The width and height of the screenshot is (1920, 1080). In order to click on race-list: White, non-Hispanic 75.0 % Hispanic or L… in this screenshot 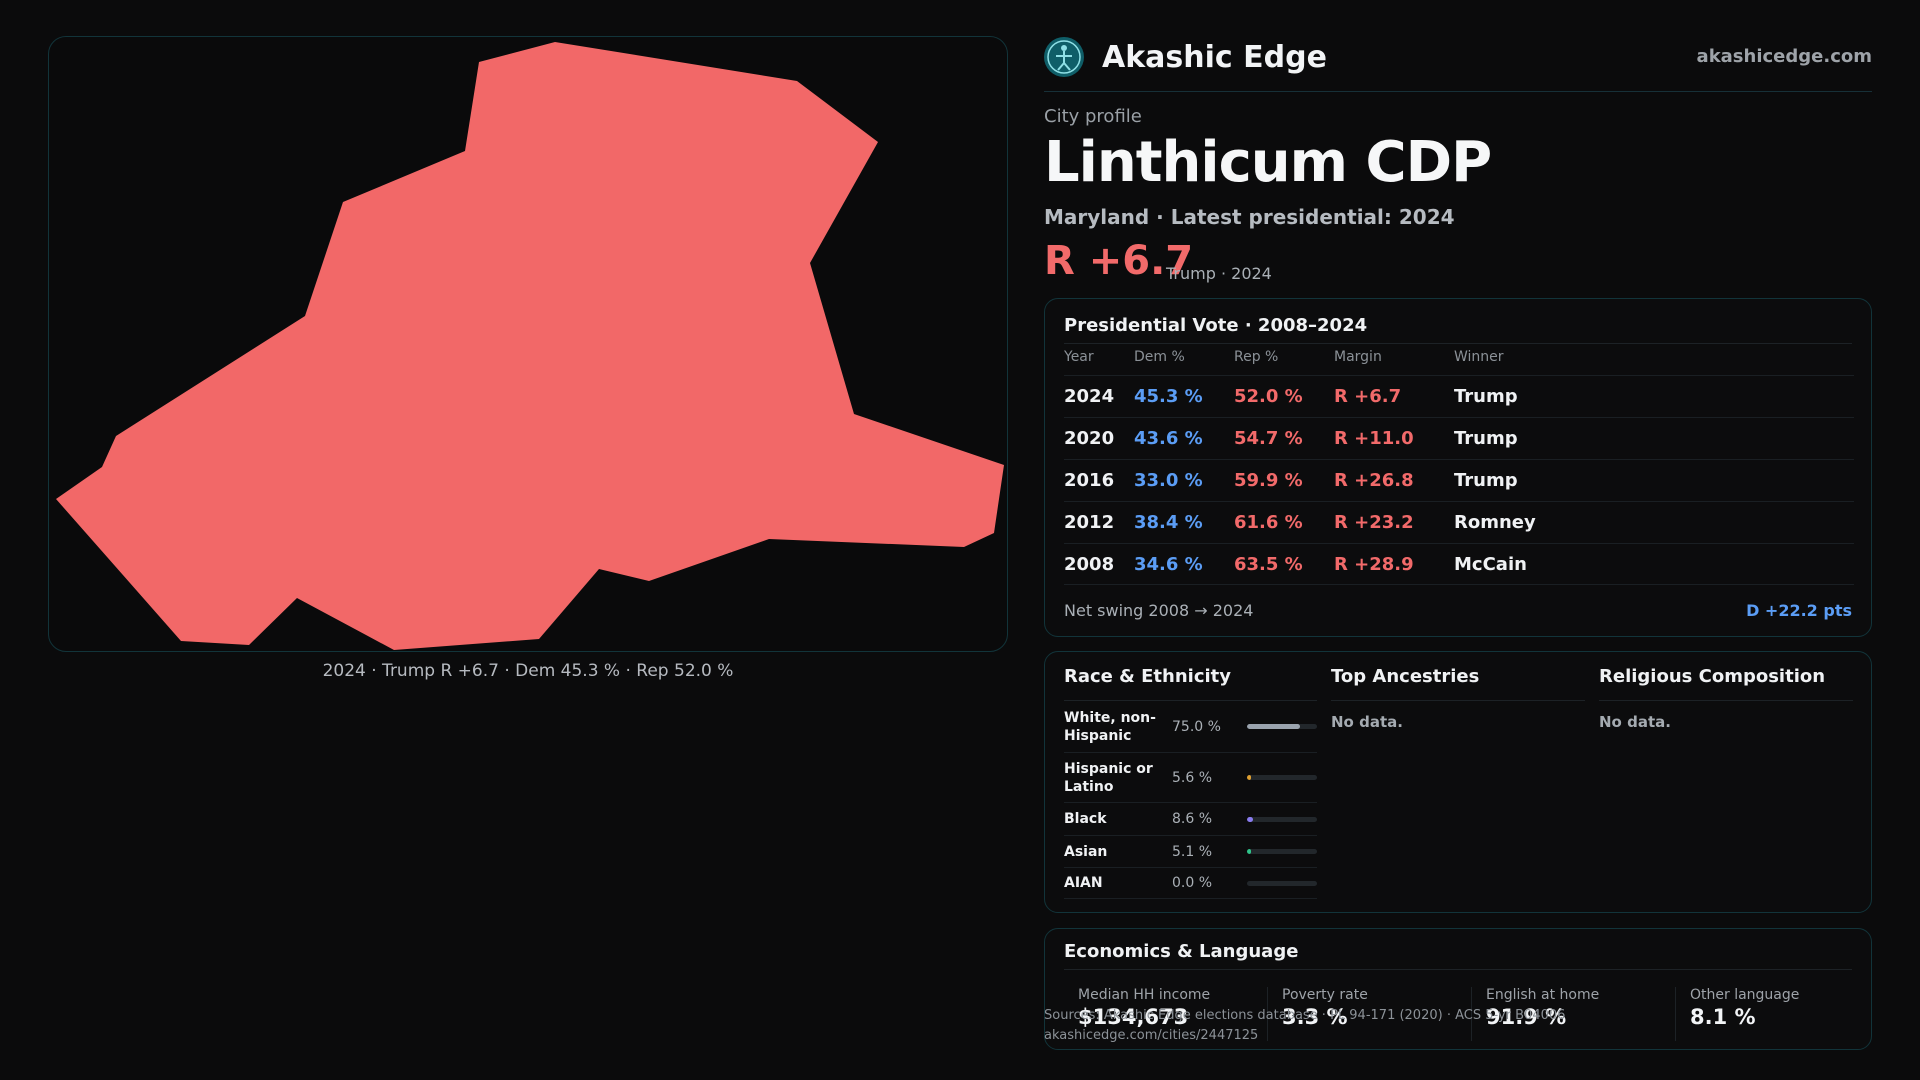, I will do `click(1190, 800)`.